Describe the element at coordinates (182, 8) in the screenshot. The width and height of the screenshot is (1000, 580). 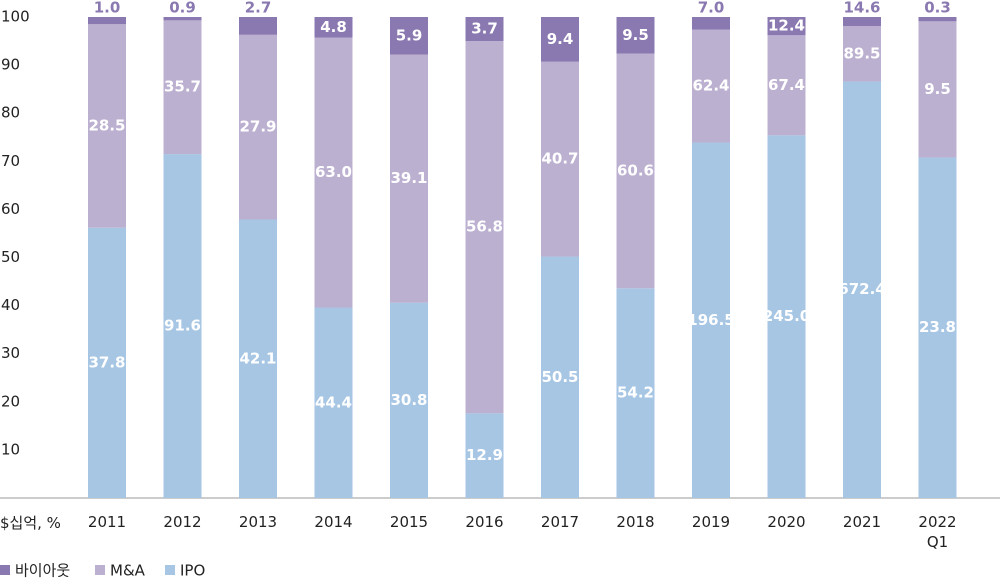
I see `value-label: 0.9` at that location.